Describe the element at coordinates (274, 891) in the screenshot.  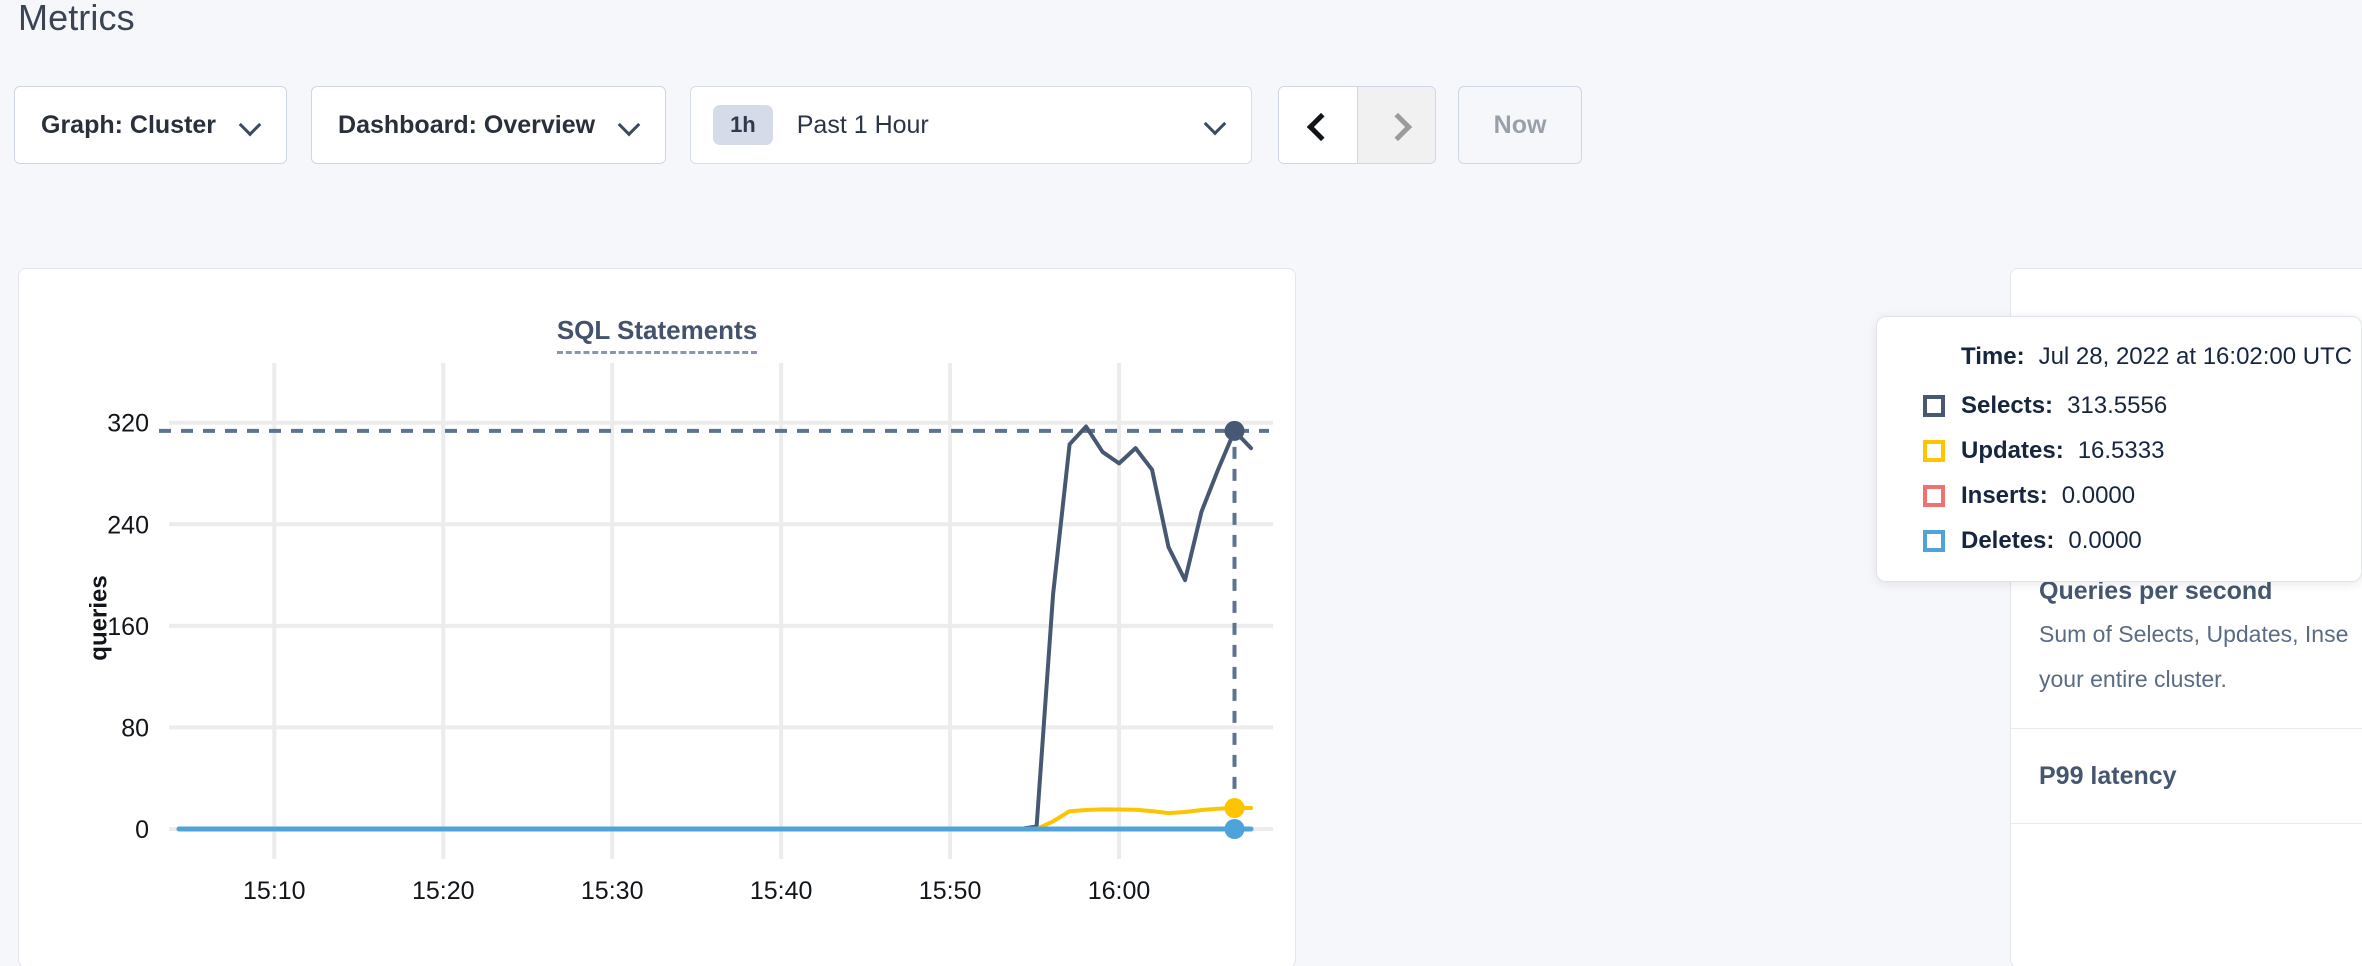
I see `x-tick-label: 15:10` at that location.